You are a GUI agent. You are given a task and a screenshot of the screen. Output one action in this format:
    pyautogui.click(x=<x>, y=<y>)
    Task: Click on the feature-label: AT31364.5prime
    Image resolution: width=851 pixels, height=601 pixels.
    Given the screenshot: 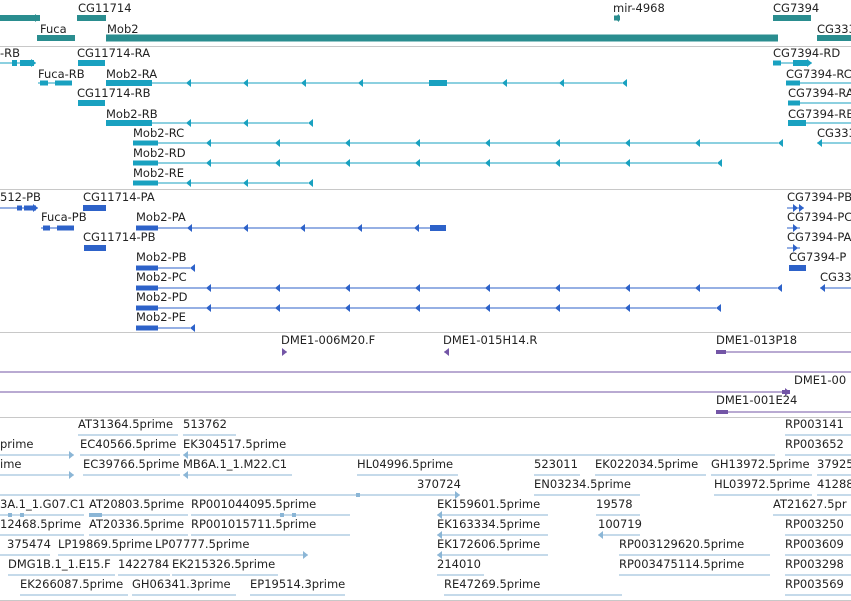 What is the action you would take?
    pyautogui.click(x=125, y=424)
    